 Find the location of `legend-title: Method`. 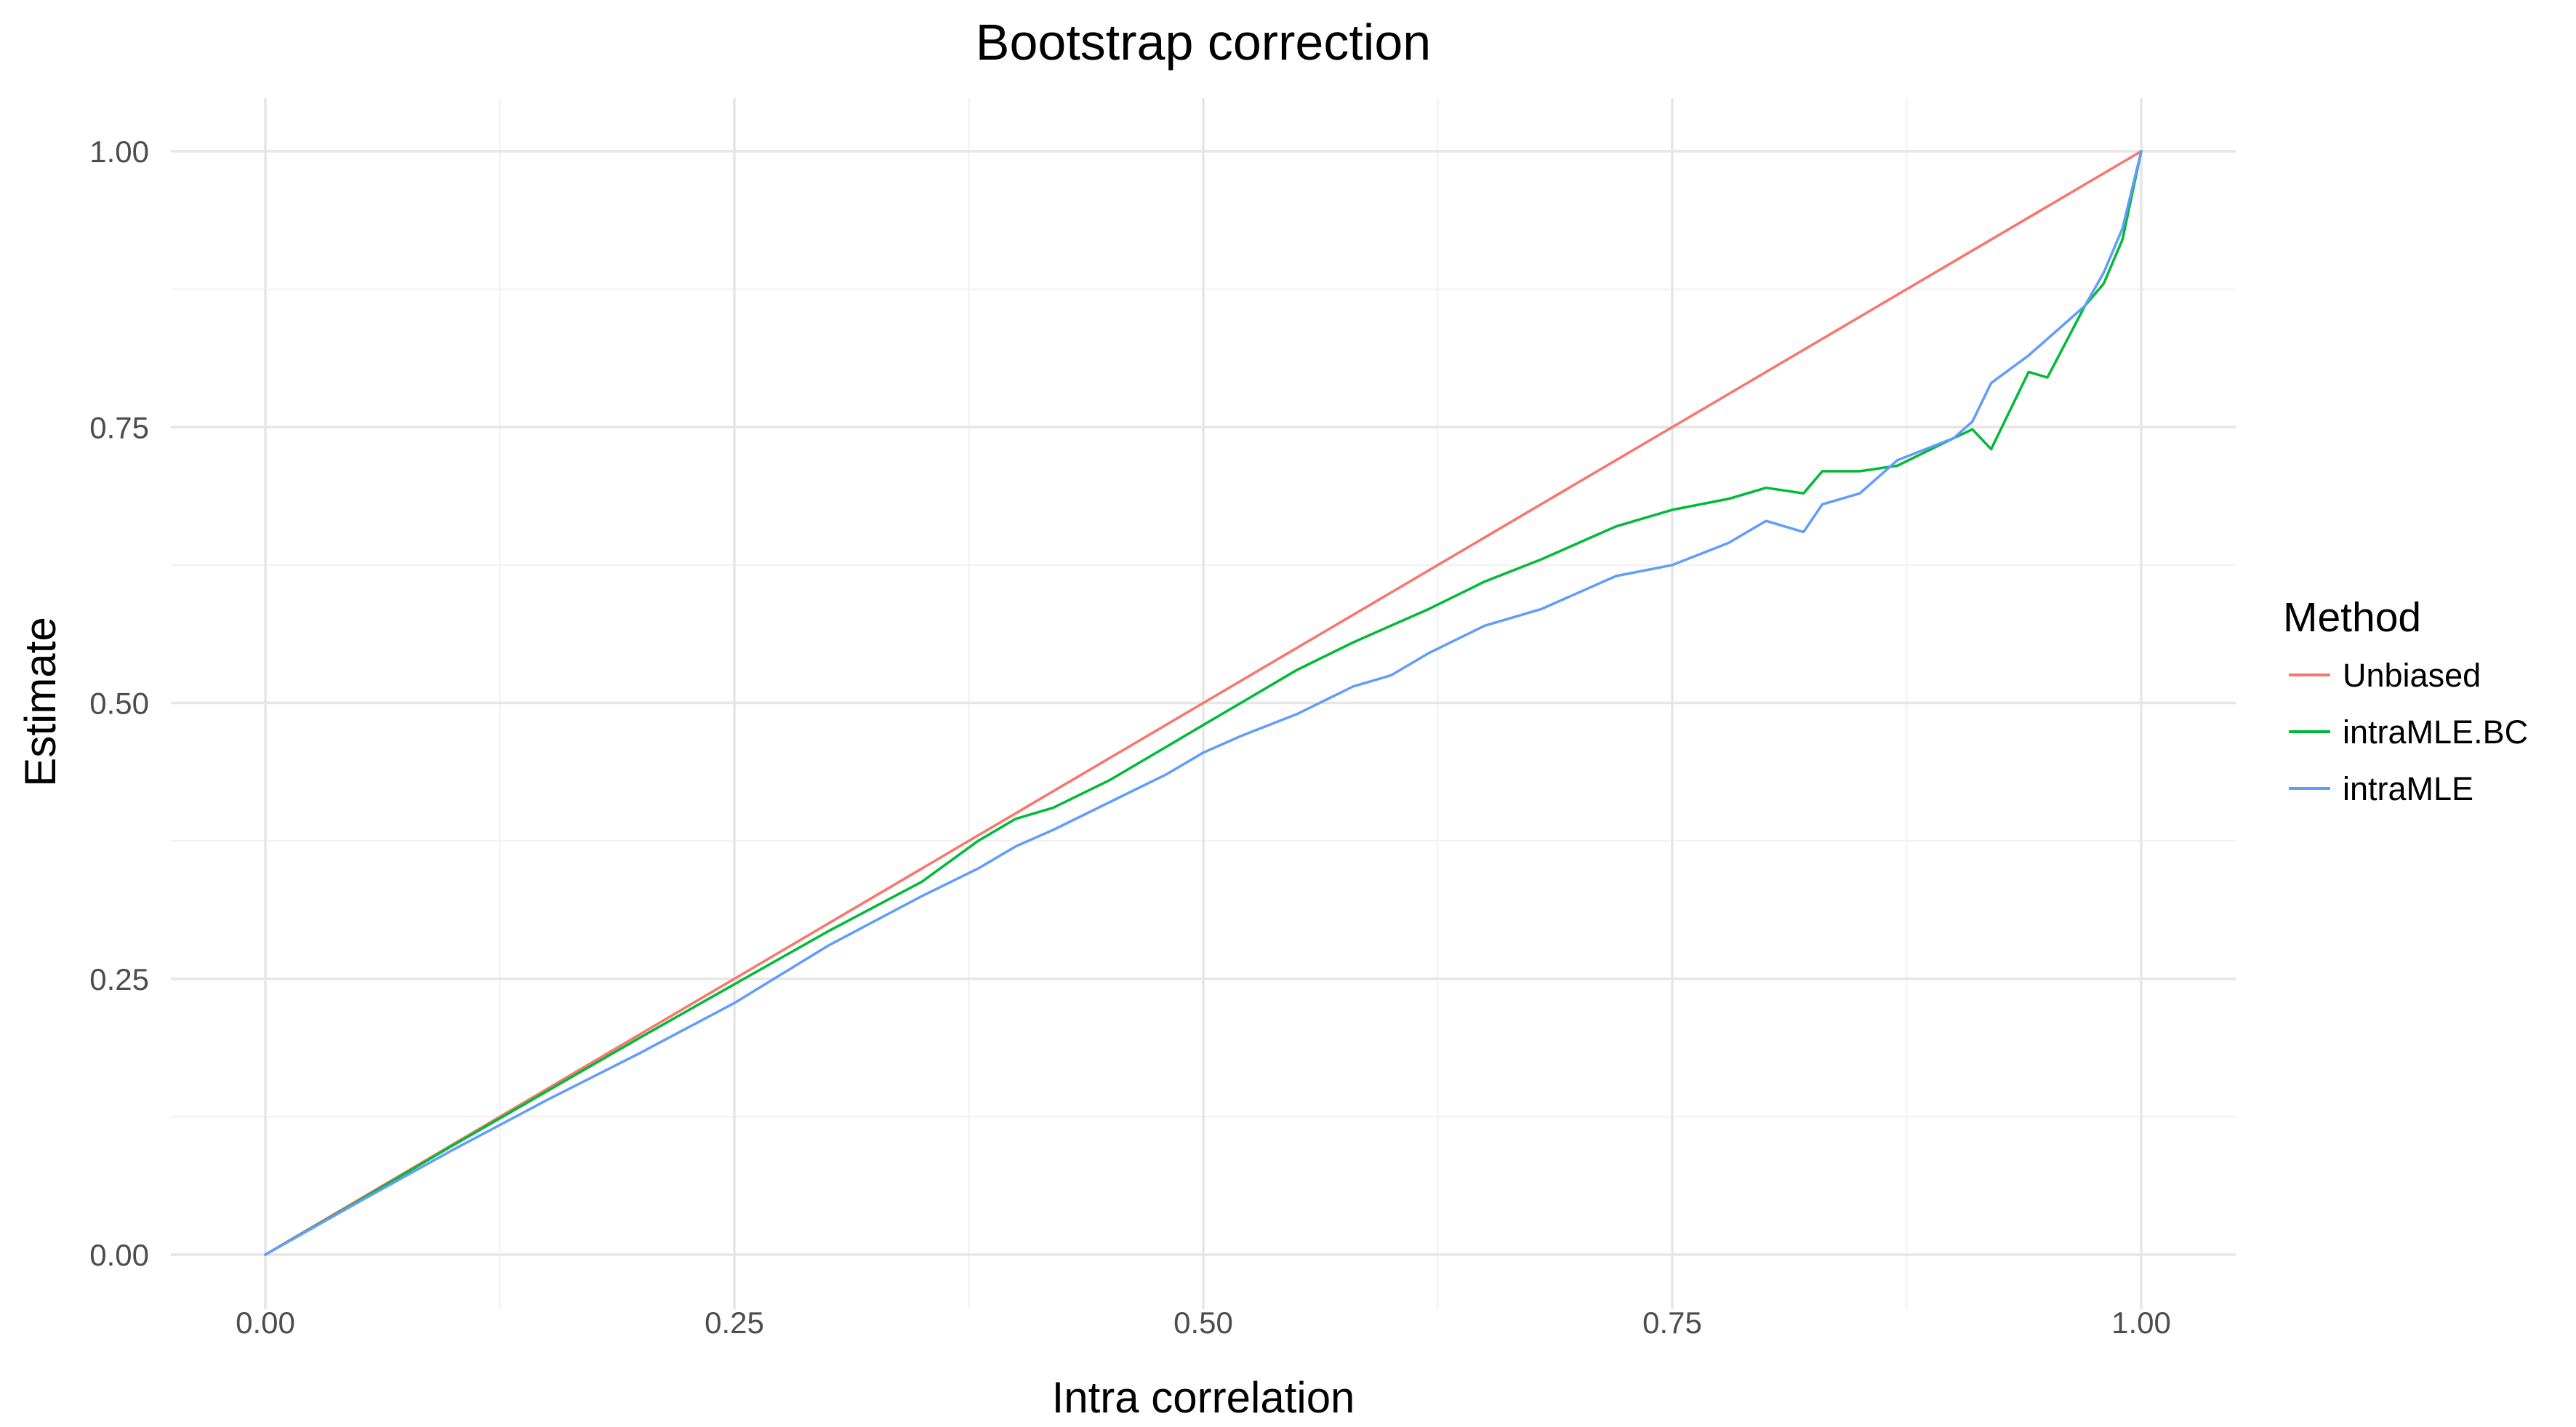

legend-title: Method is located at coordinates (2352, 617).